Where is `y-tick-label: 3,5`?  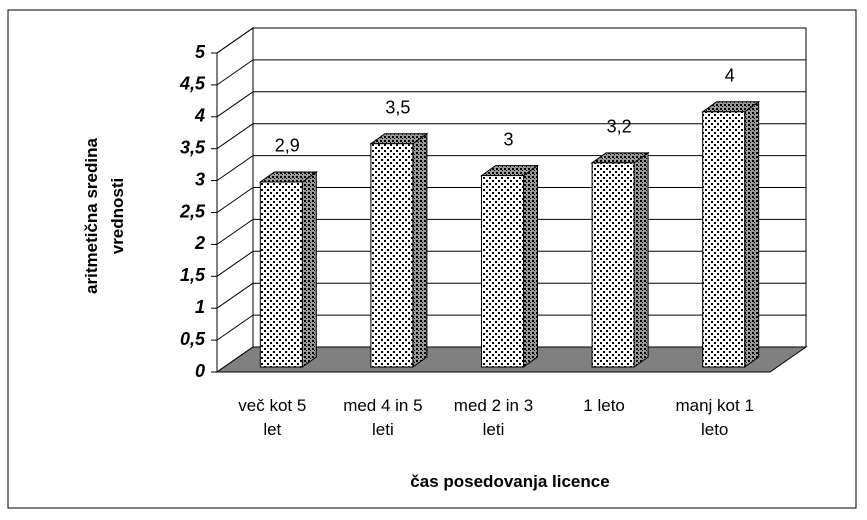
y-tick-label: 3,5 is located at coordinates (193, 147).